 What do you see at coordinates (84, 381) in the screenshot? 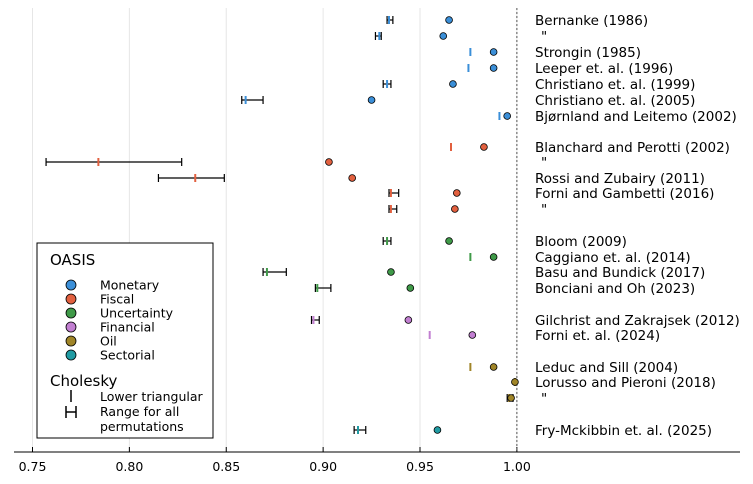
I see `legend-cholesky-title: Cholesky` at bounding box center [84, 381].